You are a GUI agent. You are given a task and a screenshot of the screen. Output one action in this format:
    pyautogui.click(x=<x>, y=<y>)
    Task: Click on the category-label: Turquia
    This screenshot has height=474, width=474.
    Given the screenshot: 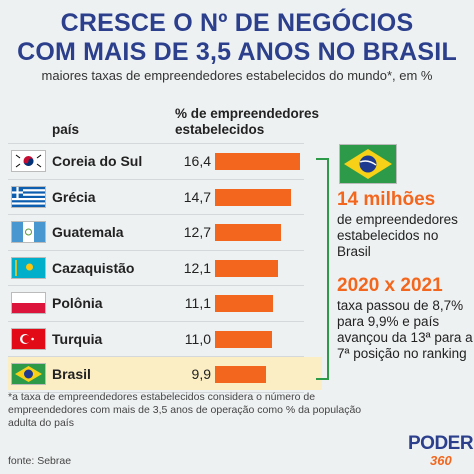 What is the action you would take?
    pyautogui.click(x=77, y=338)
    